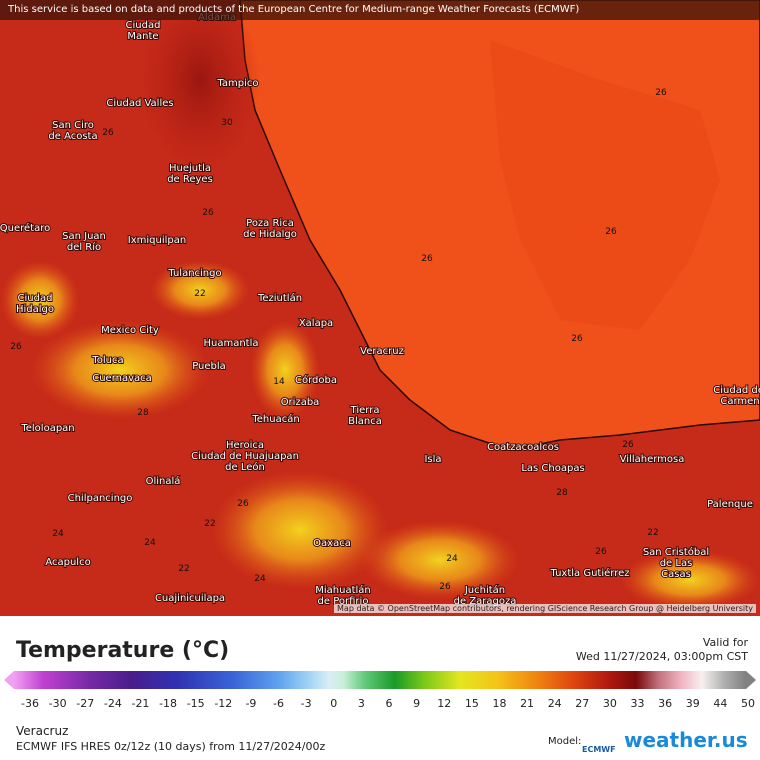 The width and height of the screenshot is (760, 760). What do you see at coordinates (143, 25) in the screenshot?
I see `city-label: Ciudad` at bounding box center [143, 25].